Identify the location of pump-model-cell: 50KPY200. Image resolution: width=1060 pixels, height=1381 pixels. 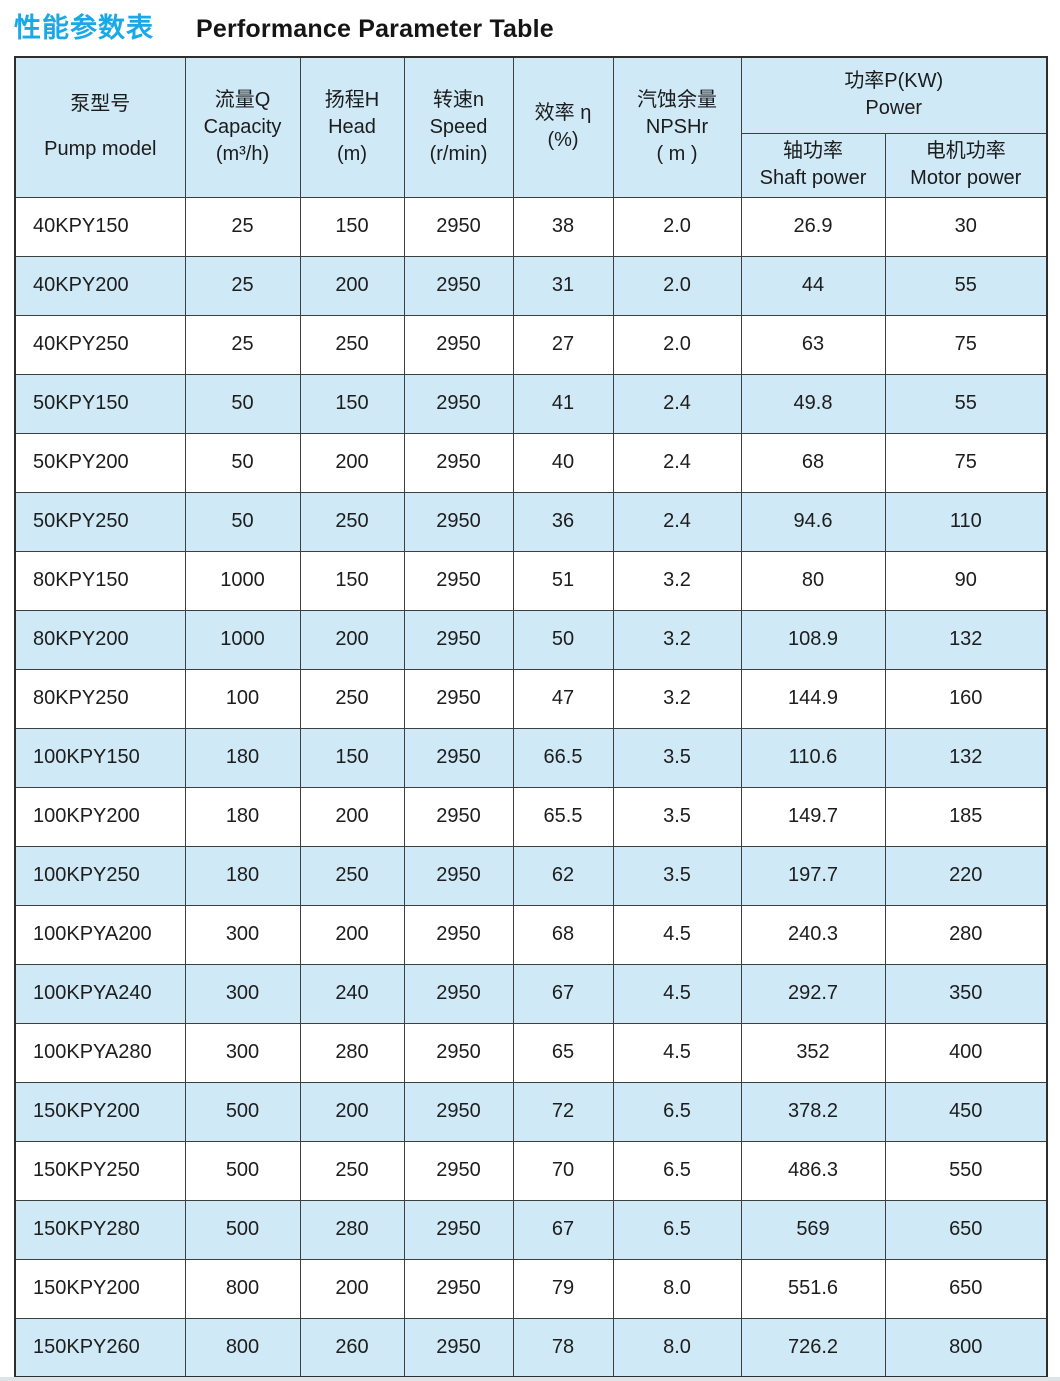
(100, 462).